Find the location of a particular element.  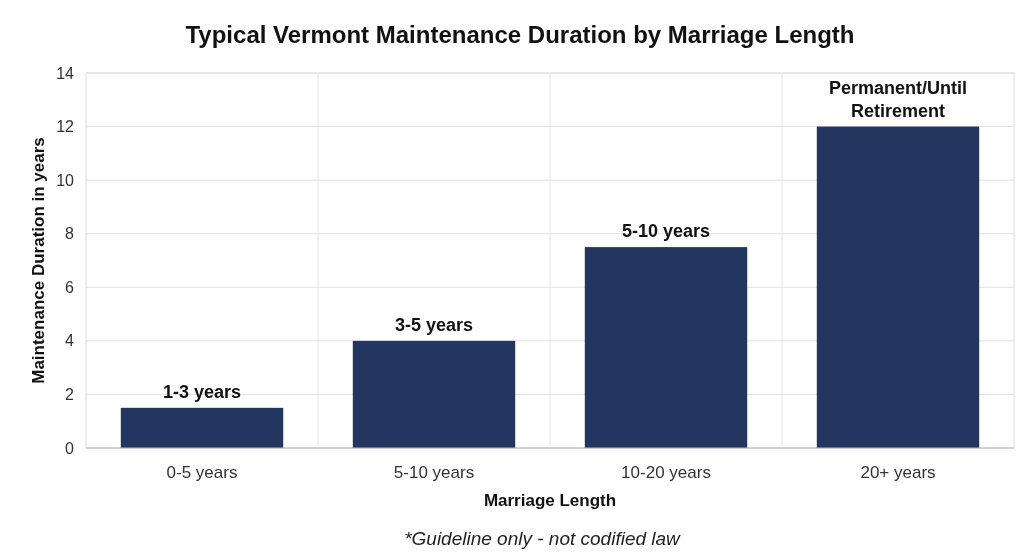

y-tick-label: 0 is located at coordinates (70, 448).